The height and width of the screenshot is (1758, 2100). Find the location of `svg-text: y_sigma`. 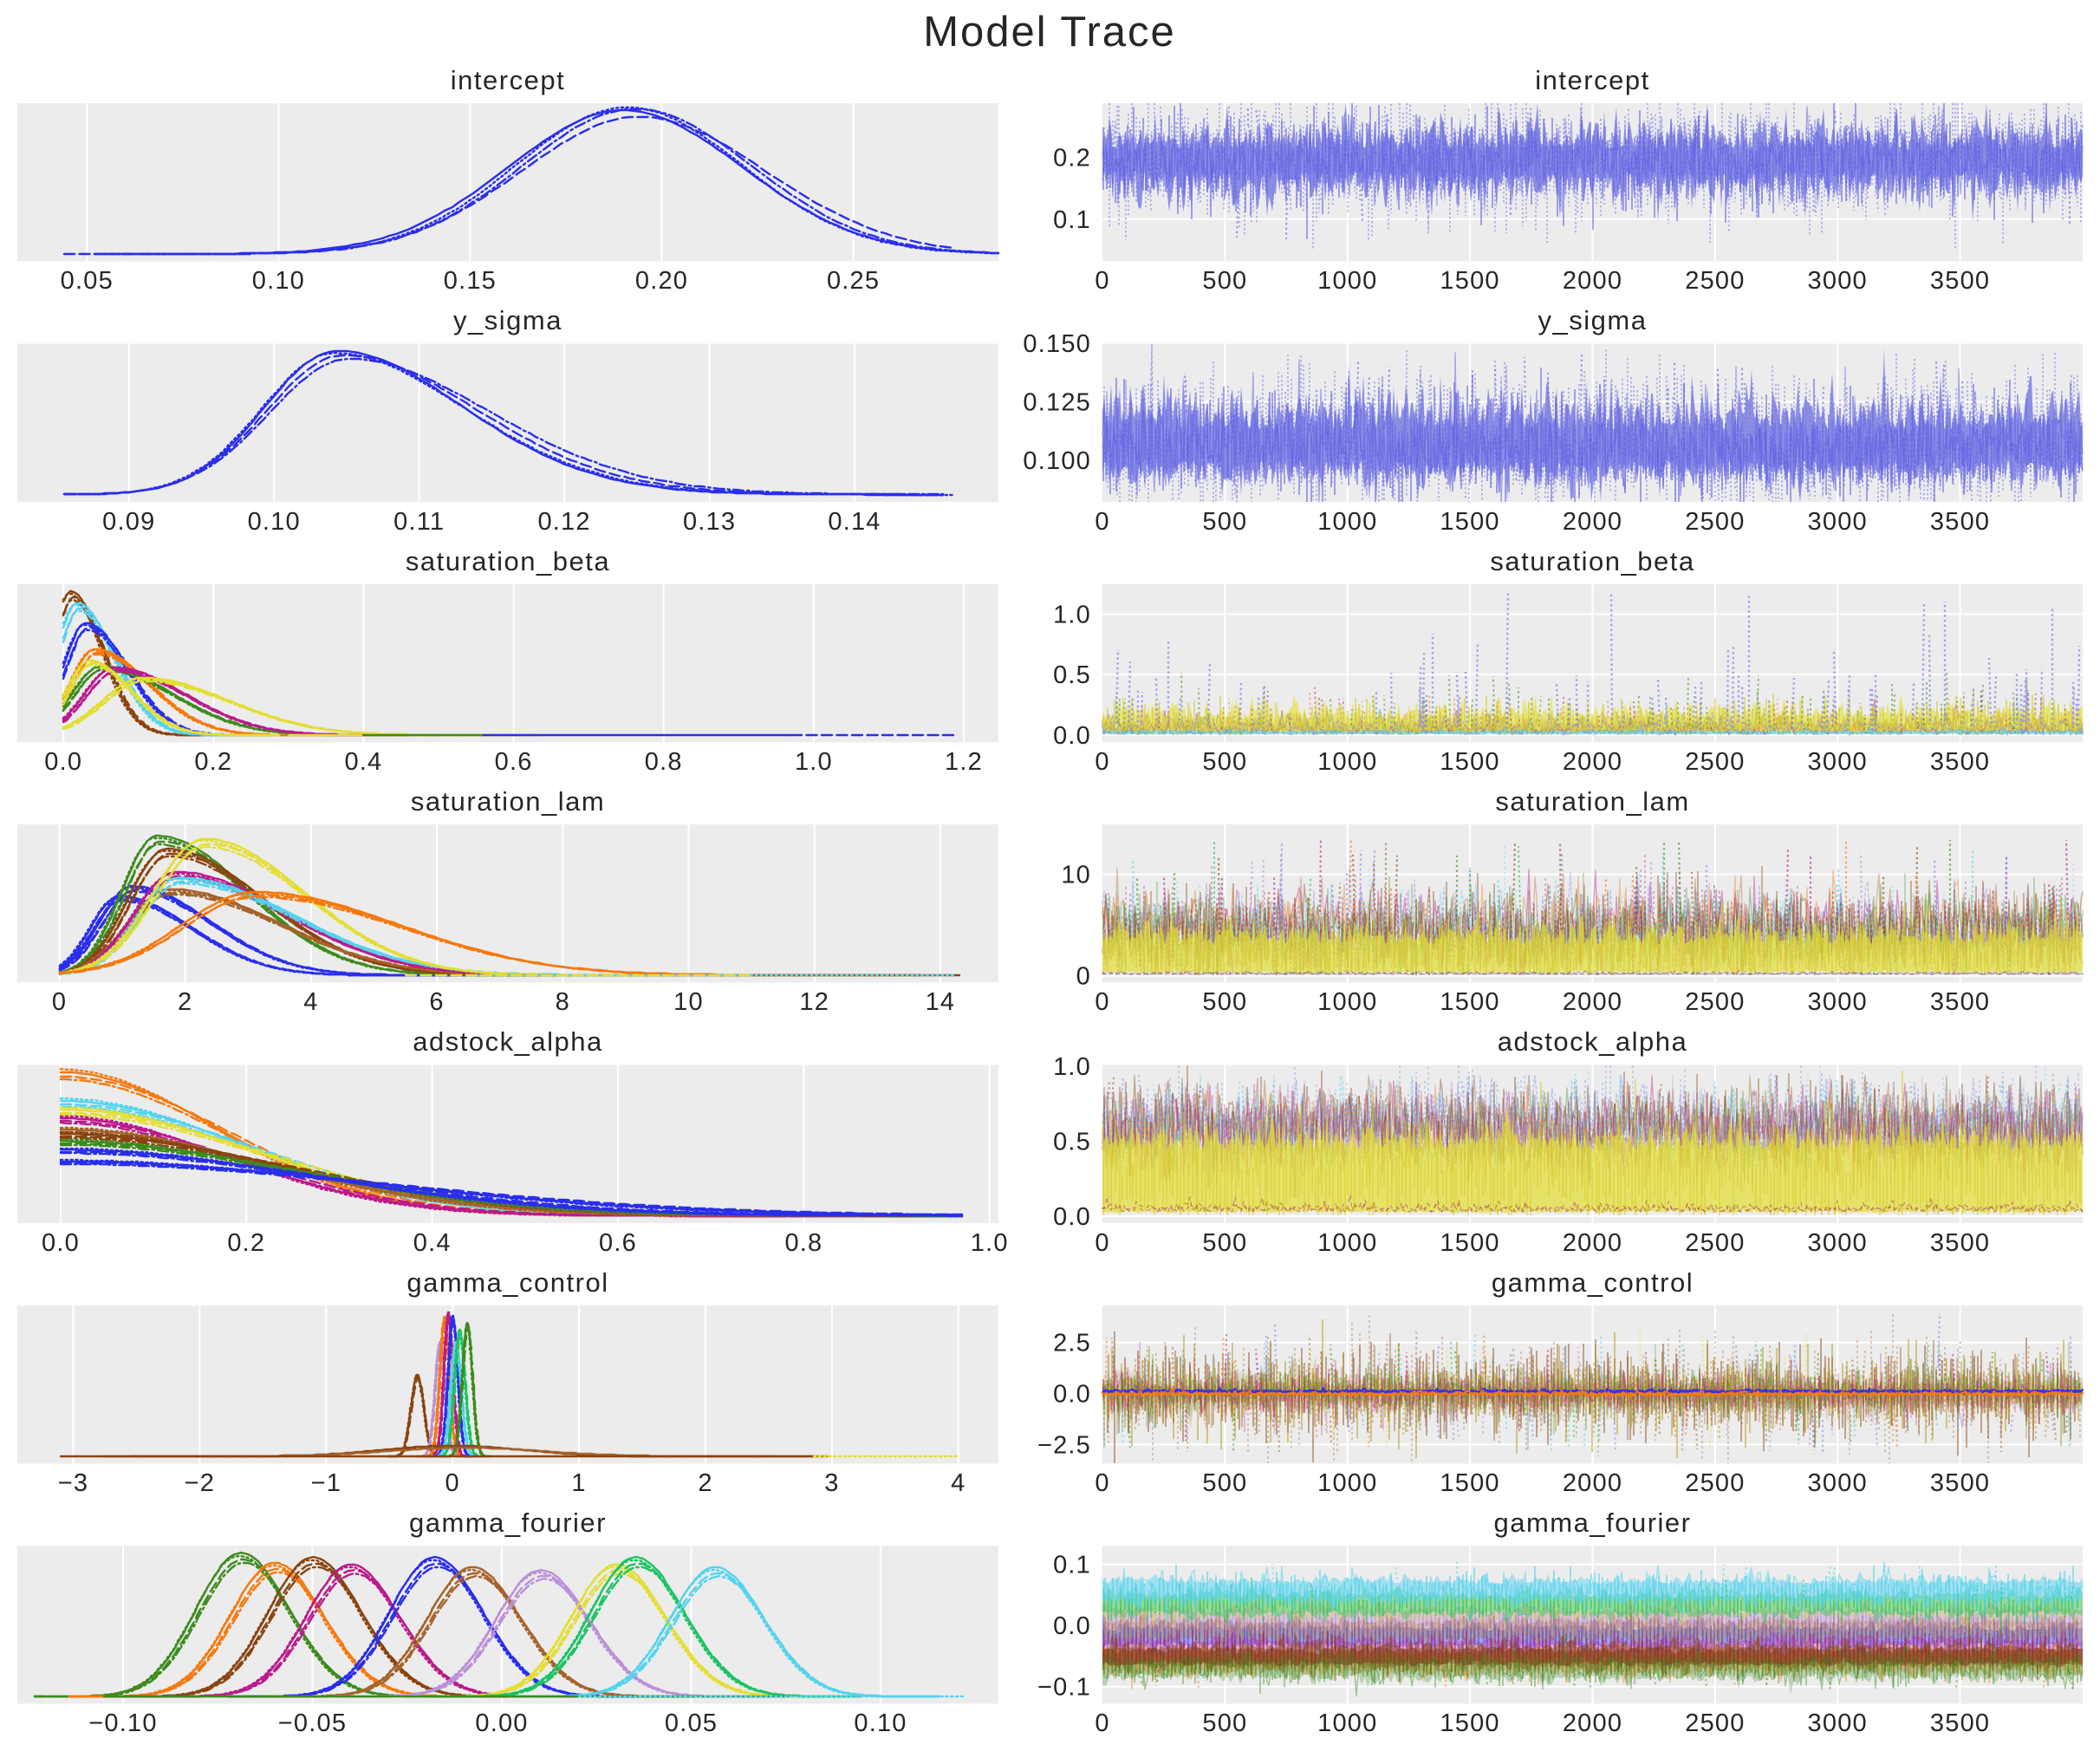

svg-text: y_sigma is located at coordinates (1593, 320).